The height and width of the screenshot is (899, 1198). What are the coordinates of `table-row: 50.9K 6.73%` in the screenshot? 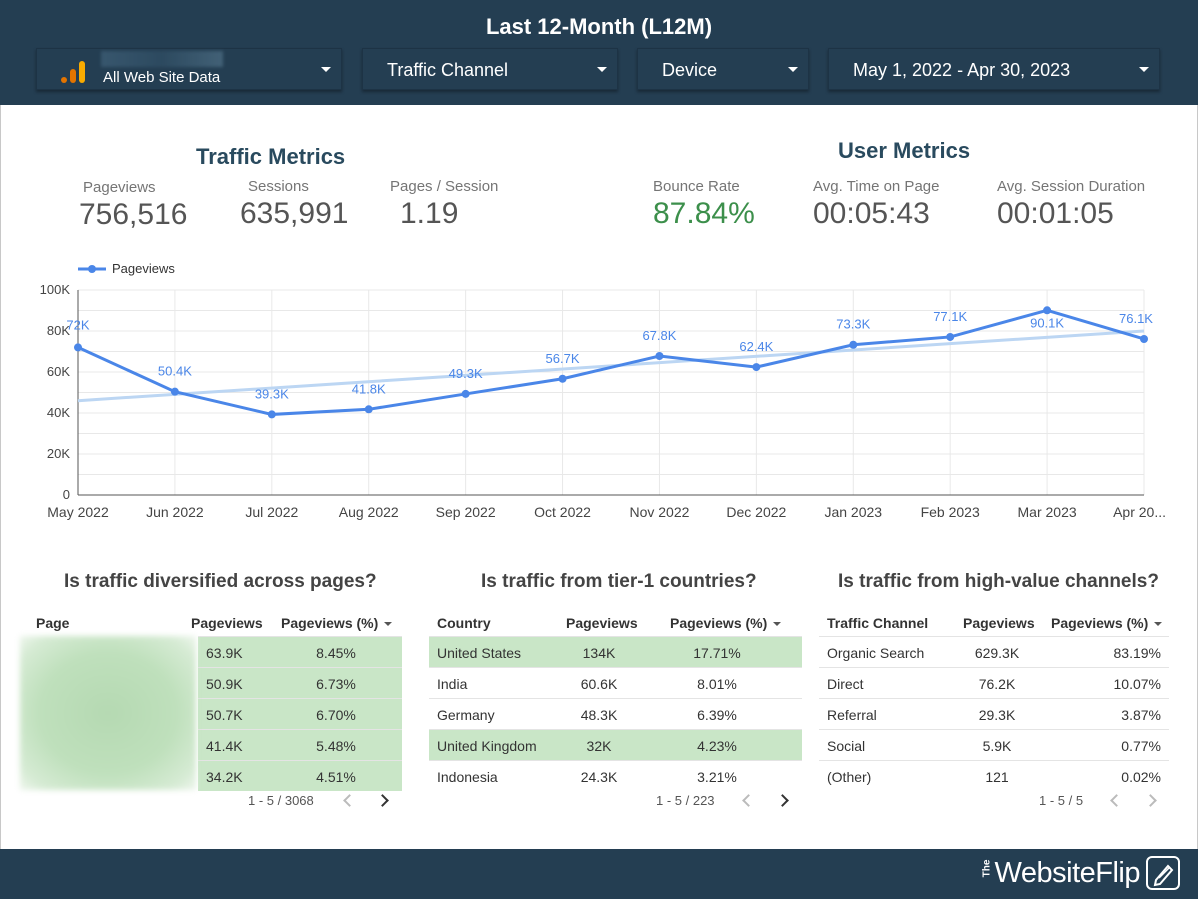 It's located at (300, 682).